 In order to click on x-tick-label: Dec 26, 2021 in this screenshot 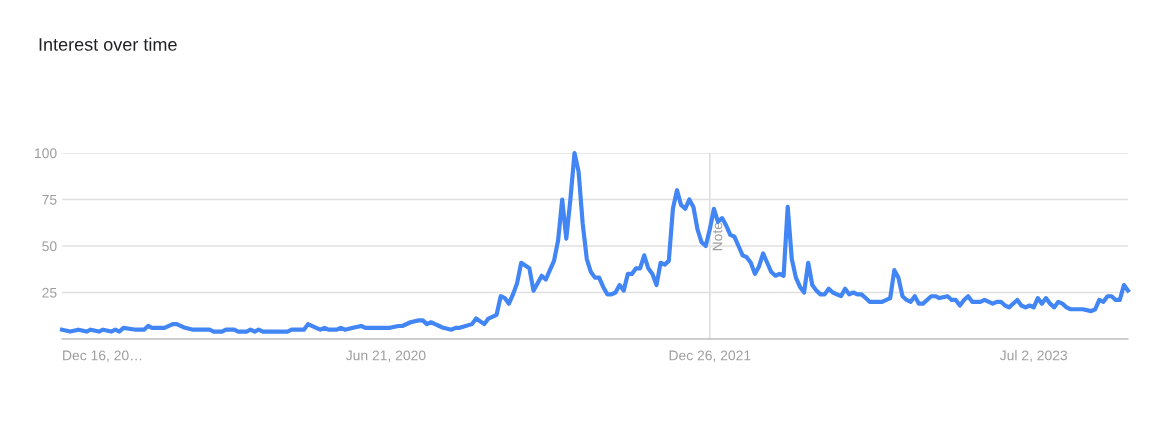, I will do `click(710, 356)`.